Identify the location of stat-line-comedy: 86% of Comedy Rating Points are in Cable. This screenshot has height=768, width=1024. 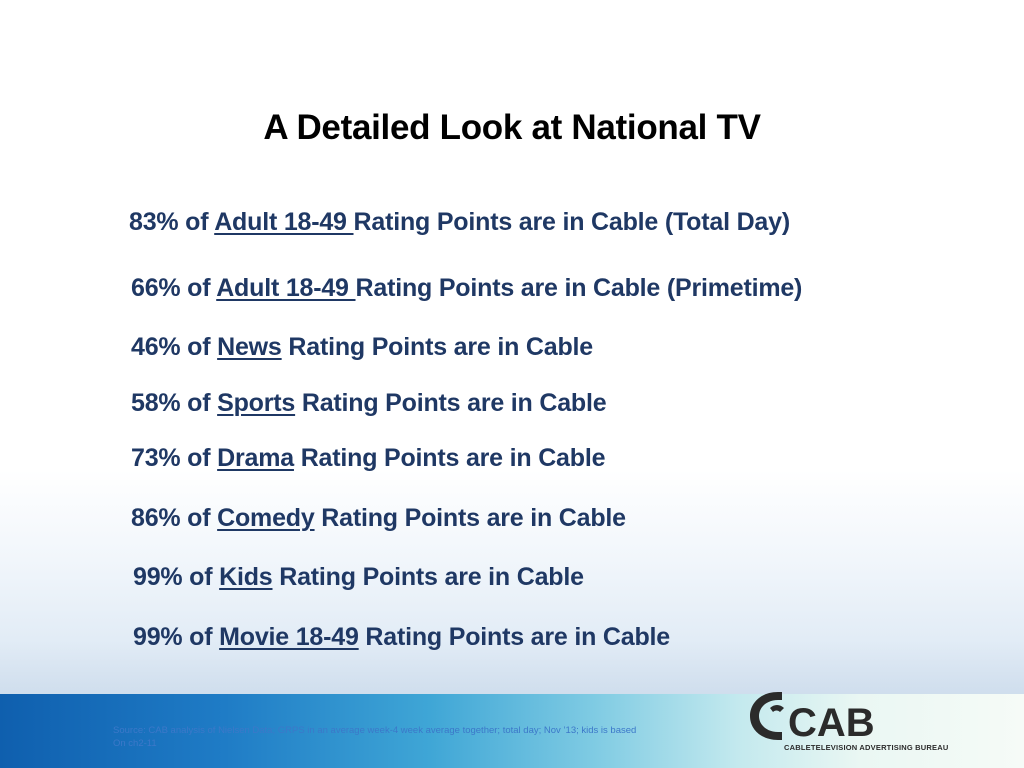
(378, 518).